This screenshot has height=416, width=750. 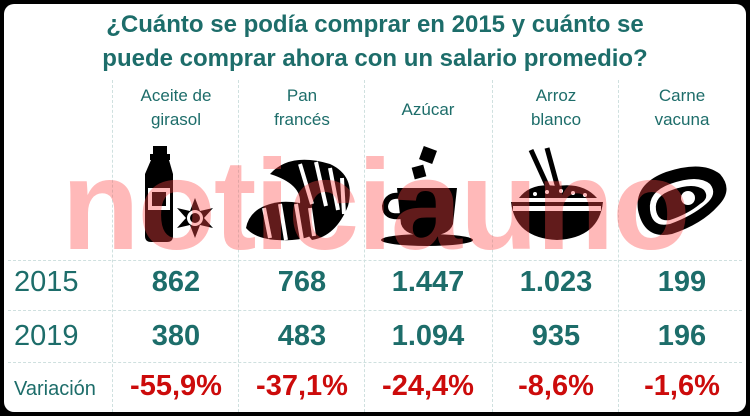 I want to click on column-header-line: blanco, so click(x=556, y=119).